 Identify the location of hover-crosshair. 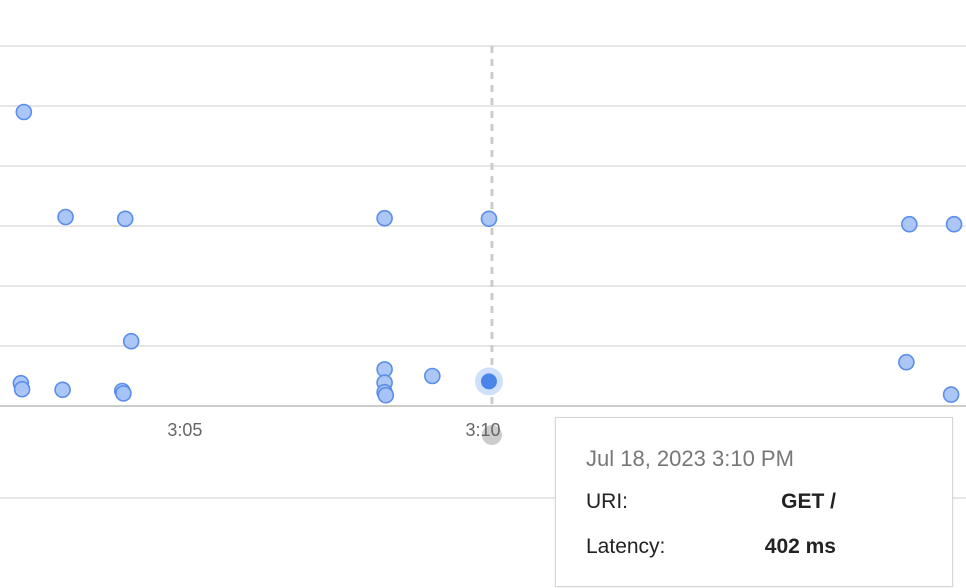
(491, 245).